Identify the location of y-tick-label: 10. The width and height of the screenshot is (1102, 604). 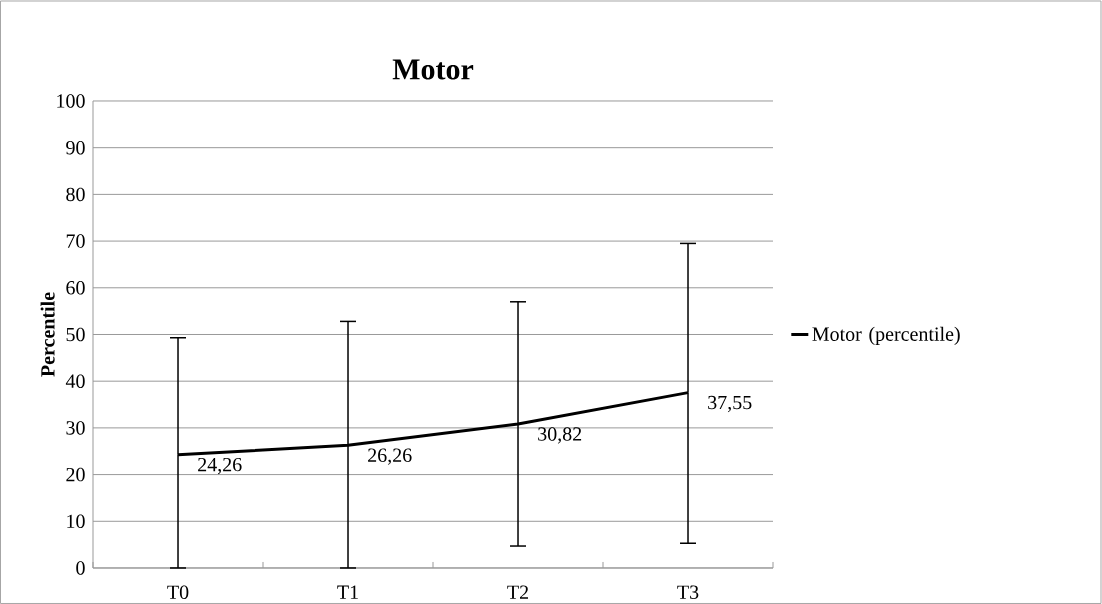
(76, 521).